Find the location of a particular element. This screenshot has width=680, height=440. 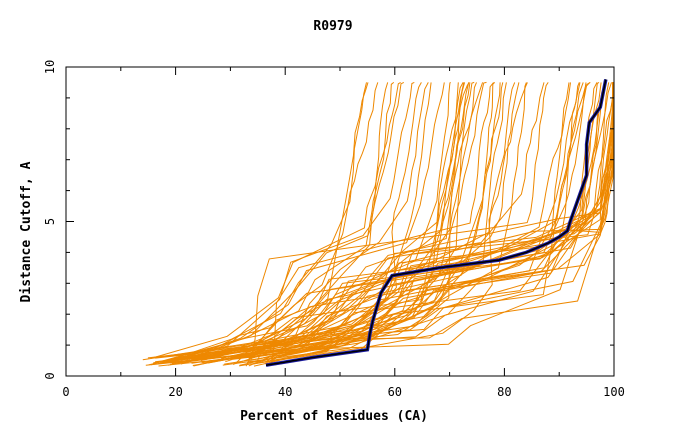

x-tick-label: 100 is located at coordinates (614, 392).